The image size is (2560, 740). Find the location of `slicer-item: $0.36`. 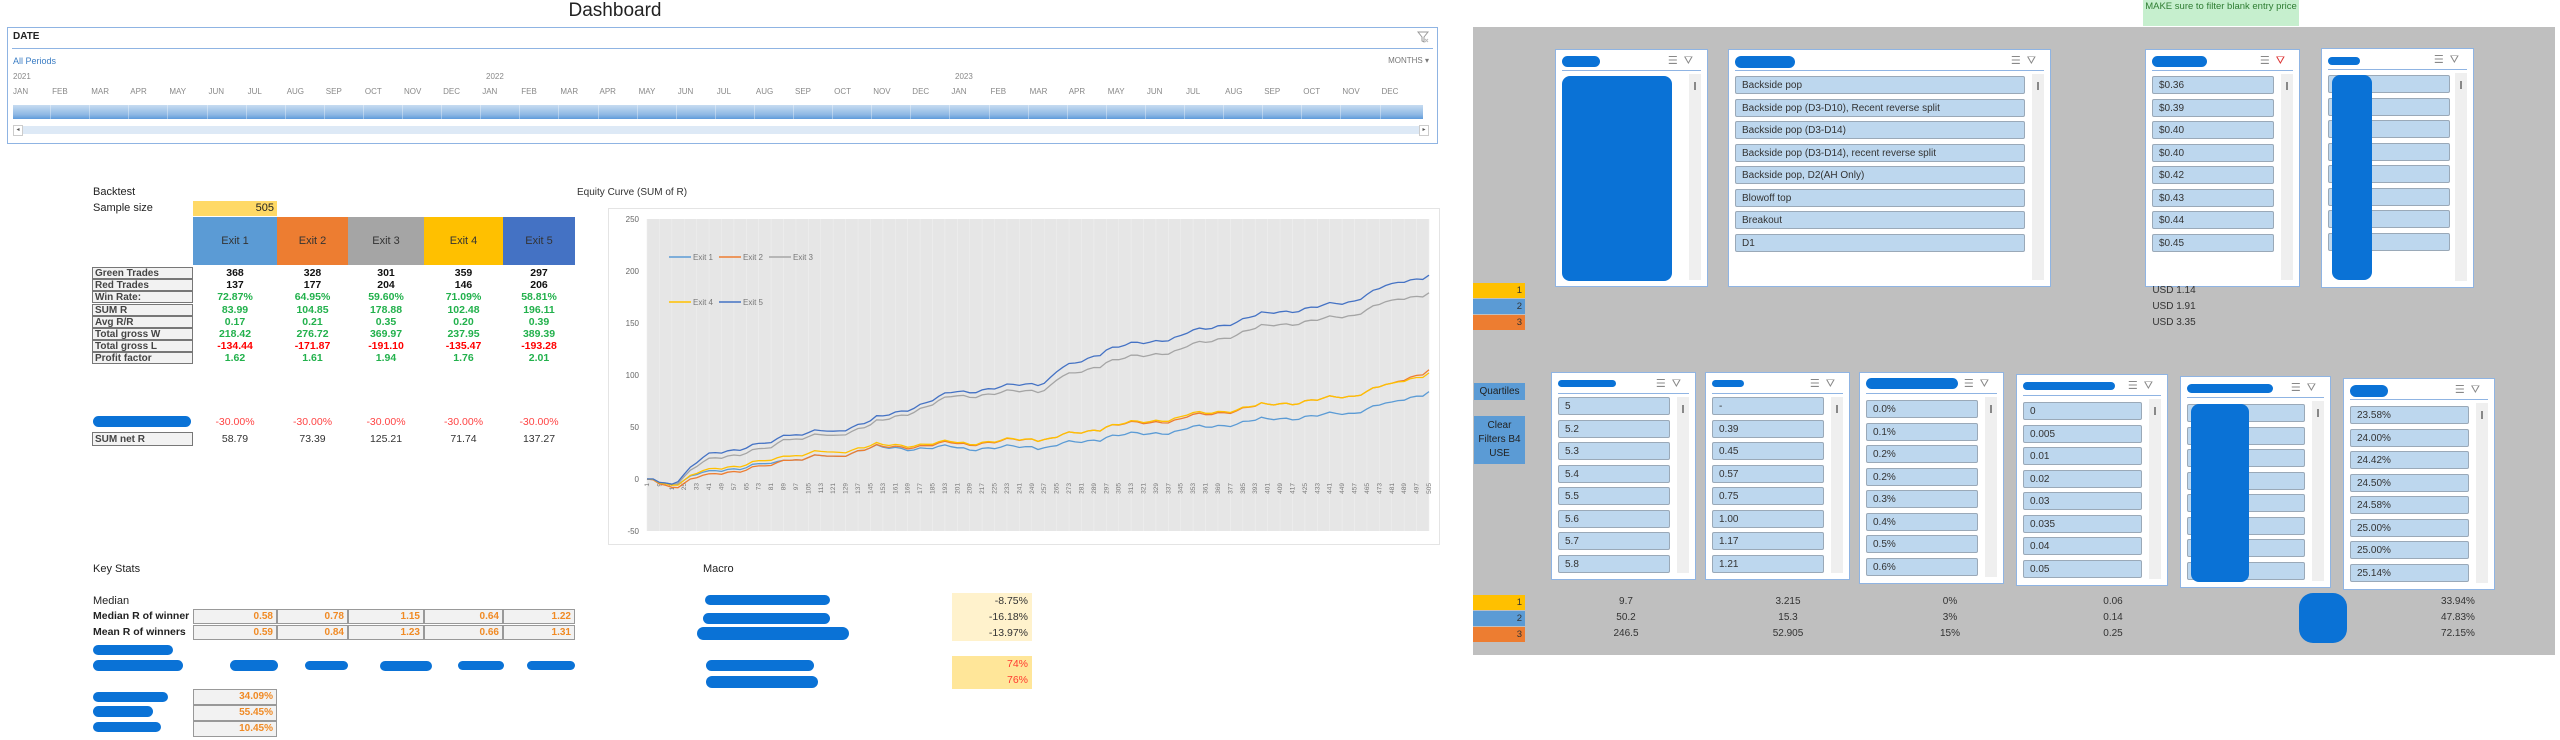

slicer-item: $0.36 is located at coordinates (2213, 85).